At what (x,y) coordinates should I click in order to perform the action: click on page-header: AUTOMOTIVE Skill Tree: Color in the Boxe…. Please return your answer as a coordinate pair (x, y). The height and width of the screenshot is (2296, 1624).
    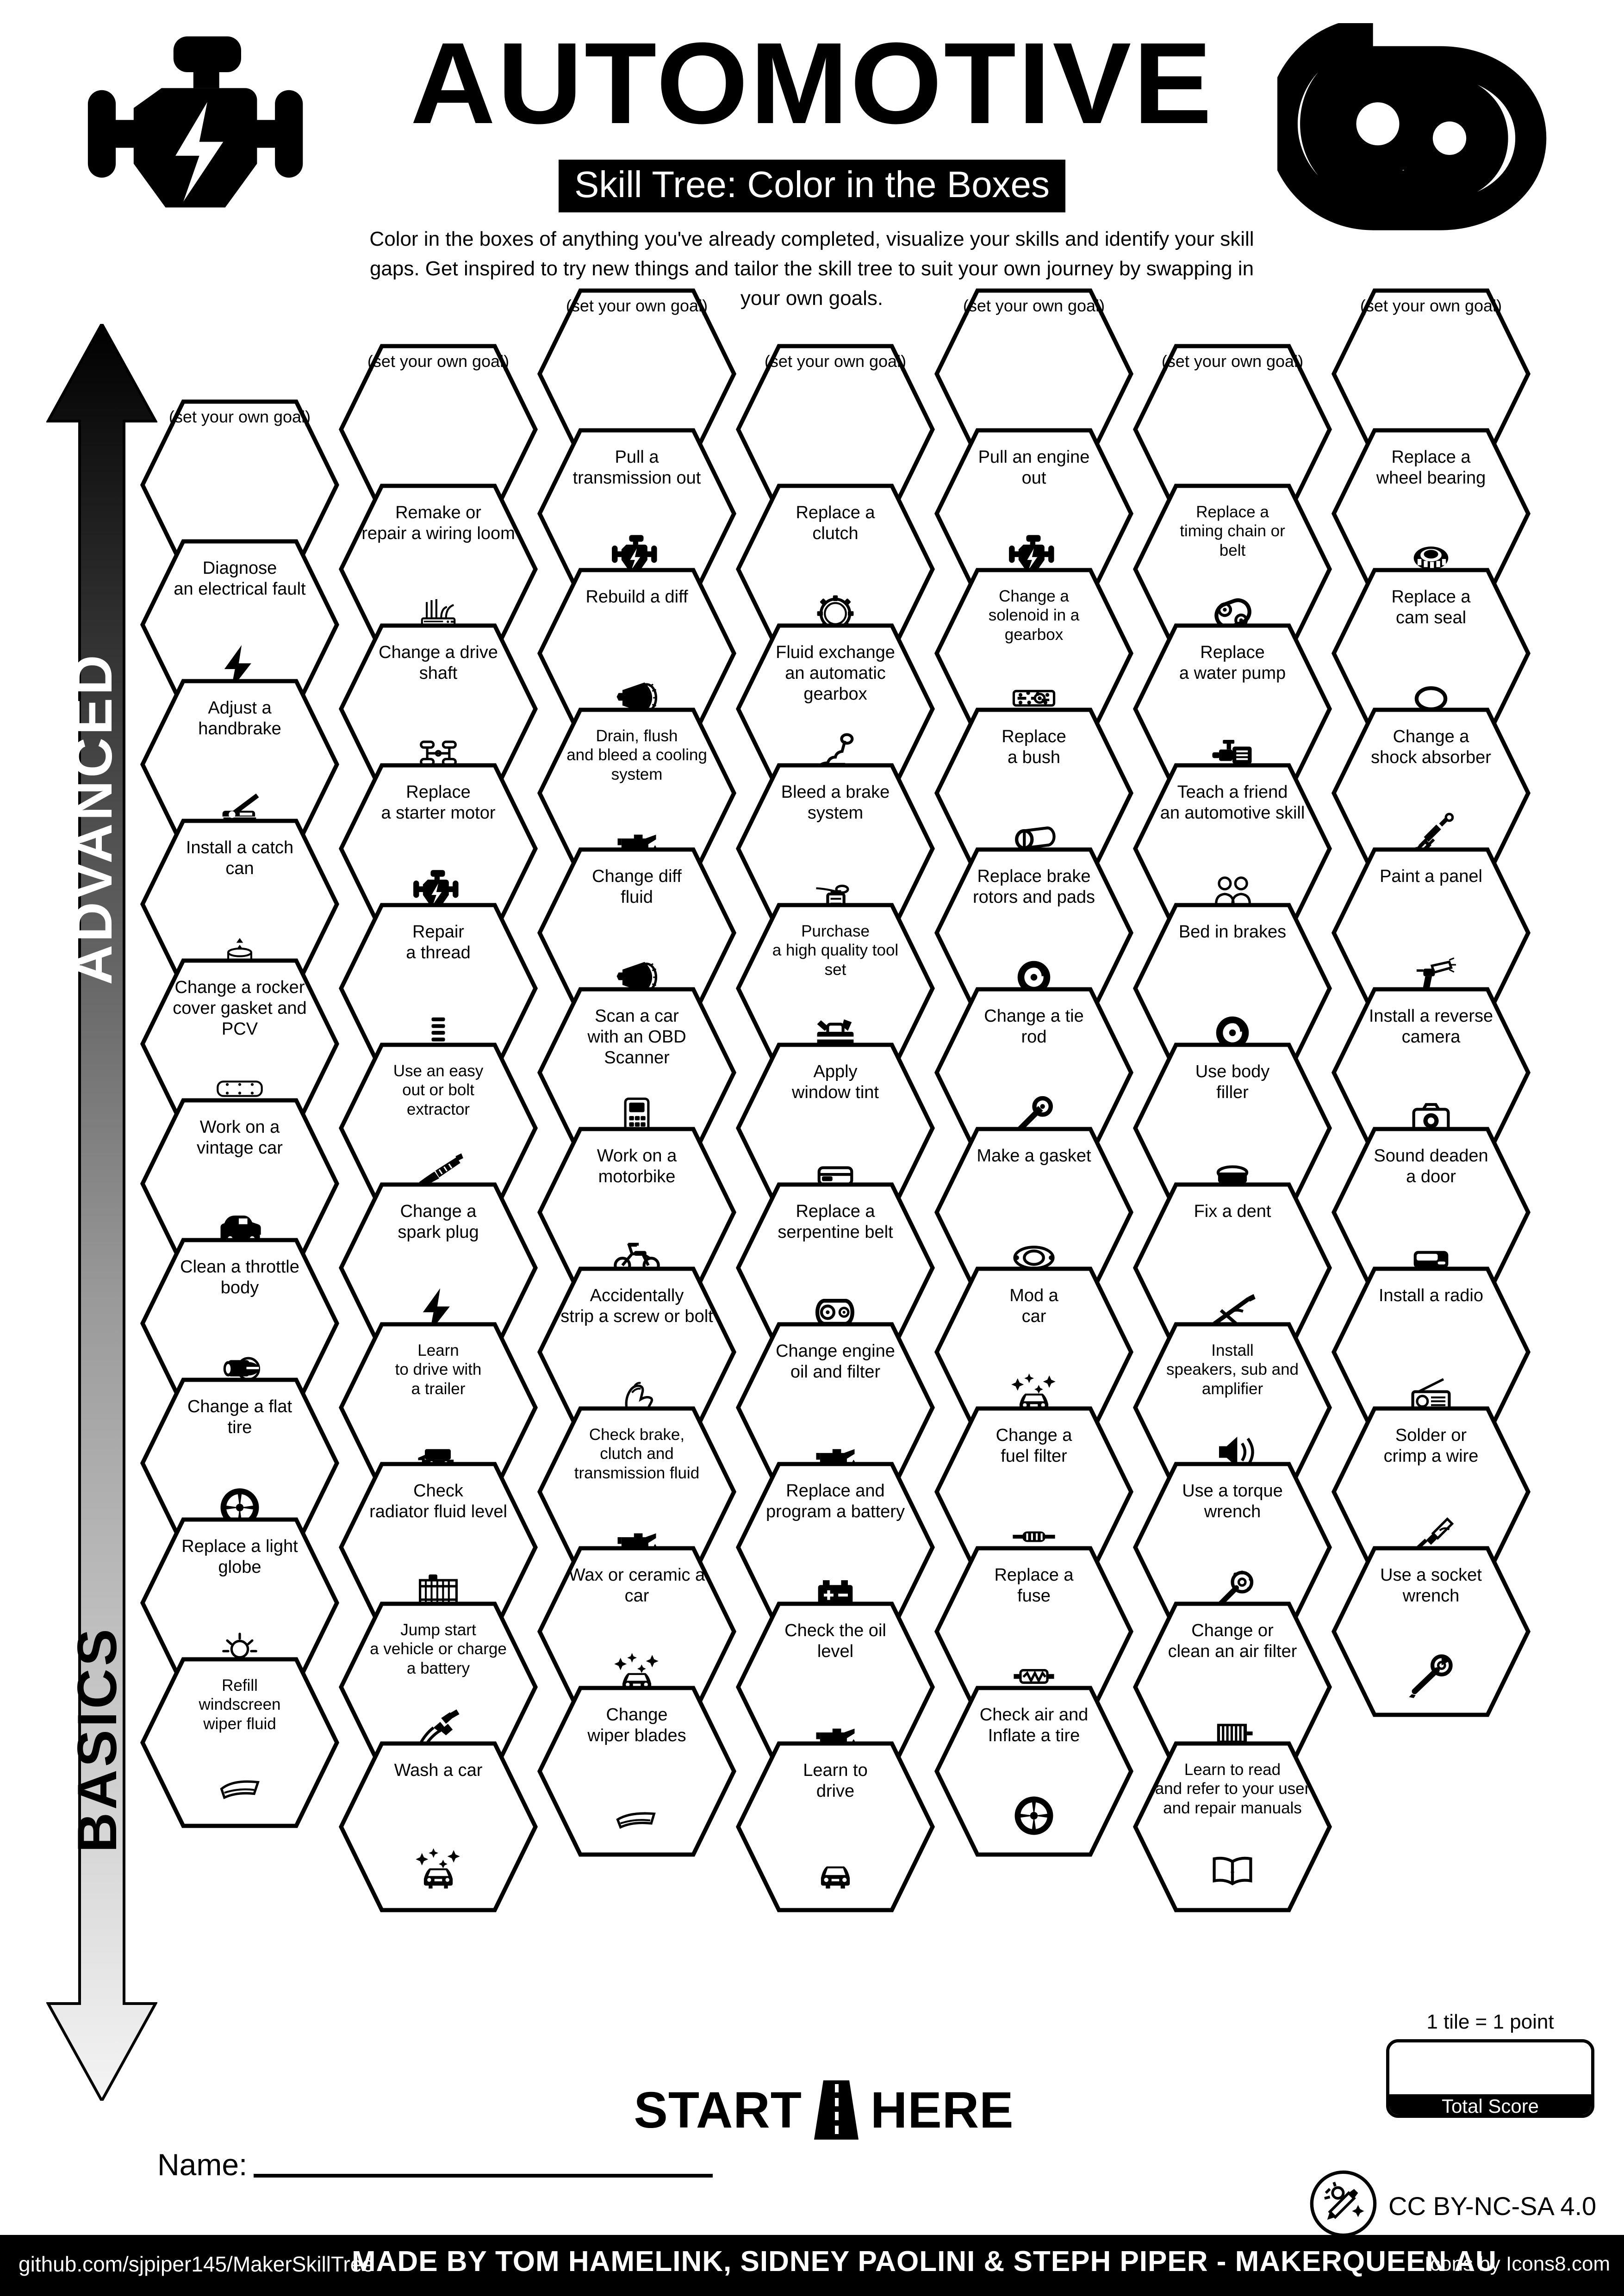
    Looking at the image, I should click on (812, 155).